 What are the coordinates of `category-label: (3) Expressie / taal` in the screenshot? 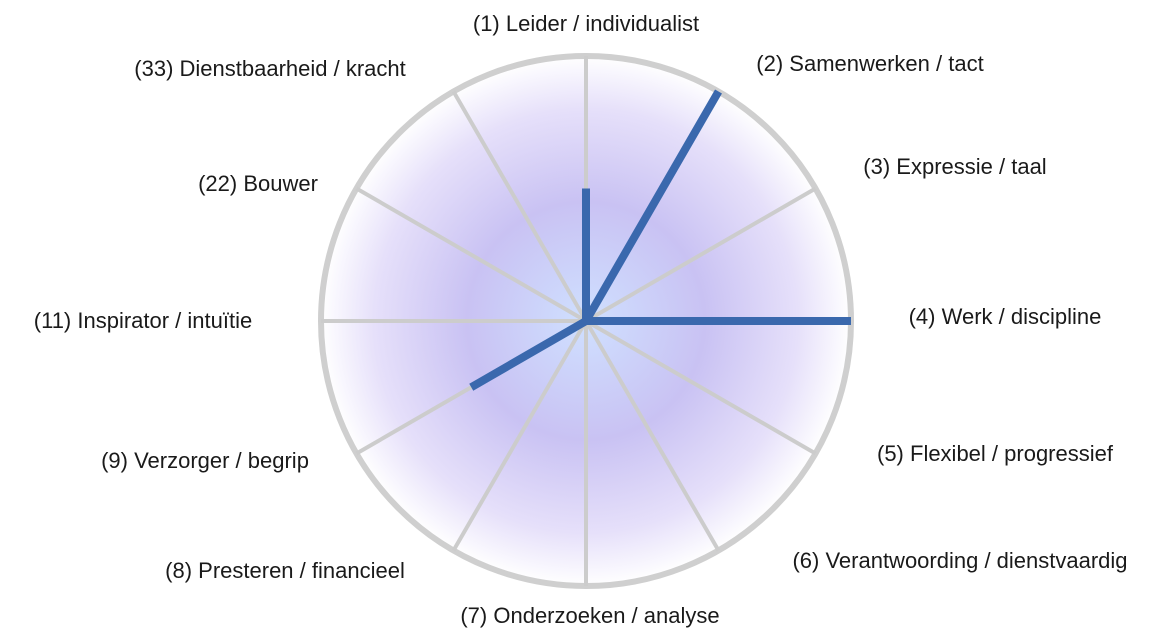 It's located at (954, 166).